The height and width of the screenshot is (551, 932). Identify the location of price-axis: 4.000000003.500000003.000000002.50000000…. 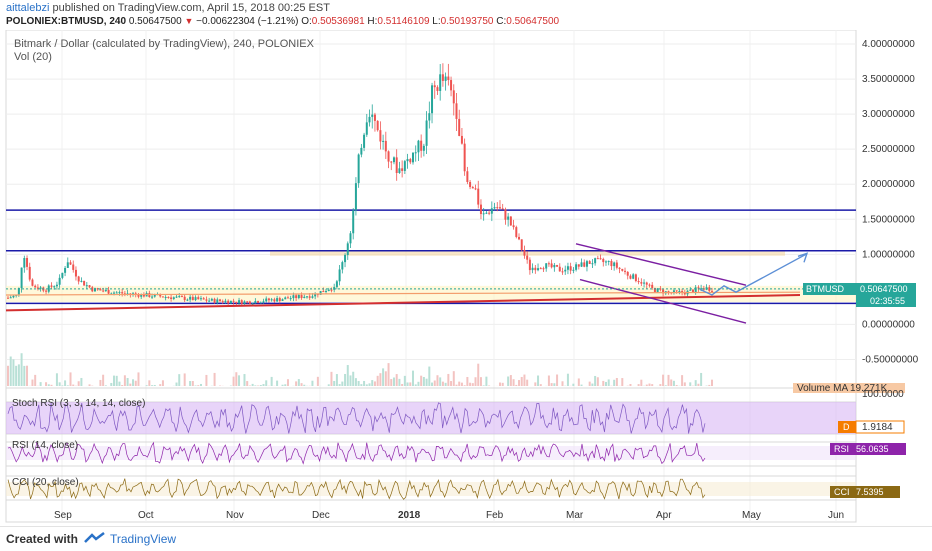
(890, 202).